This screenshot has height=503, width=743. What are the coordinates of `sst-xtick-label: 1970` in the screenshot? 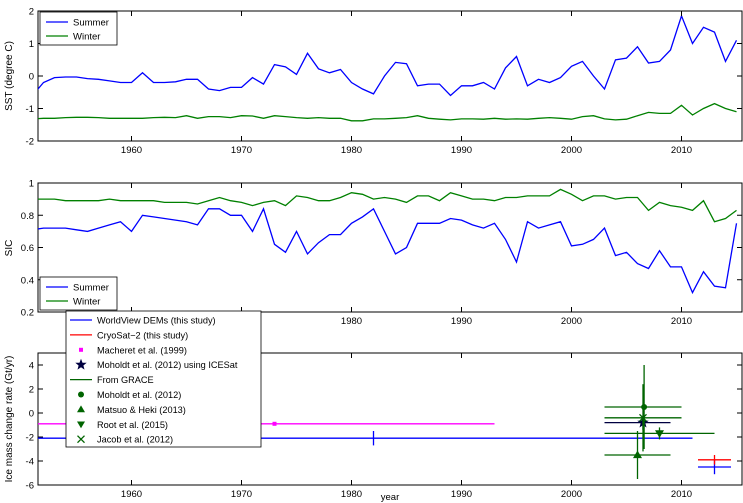 It's located at (241, 150).